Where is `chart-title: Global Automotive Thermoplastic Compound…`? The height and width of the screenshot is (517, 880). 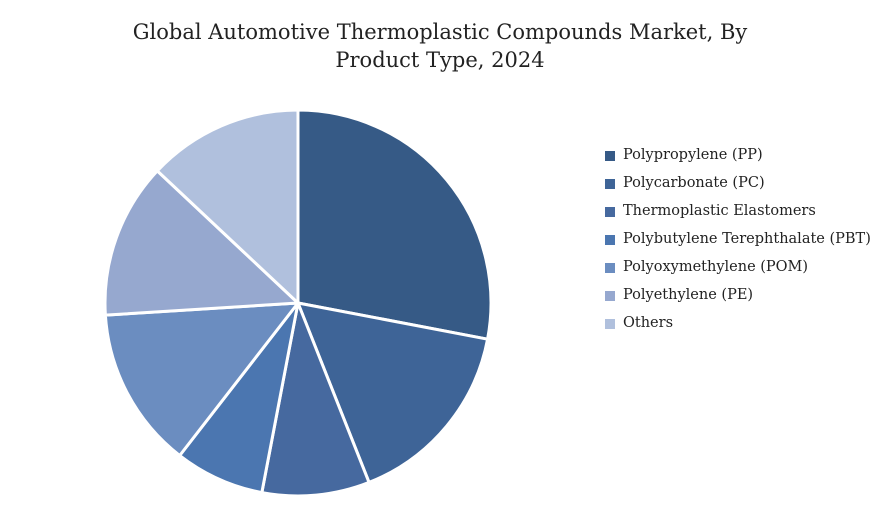
chart-title: Global Automotive Thermoplastic Compound… is located at coordinates (440, 46).